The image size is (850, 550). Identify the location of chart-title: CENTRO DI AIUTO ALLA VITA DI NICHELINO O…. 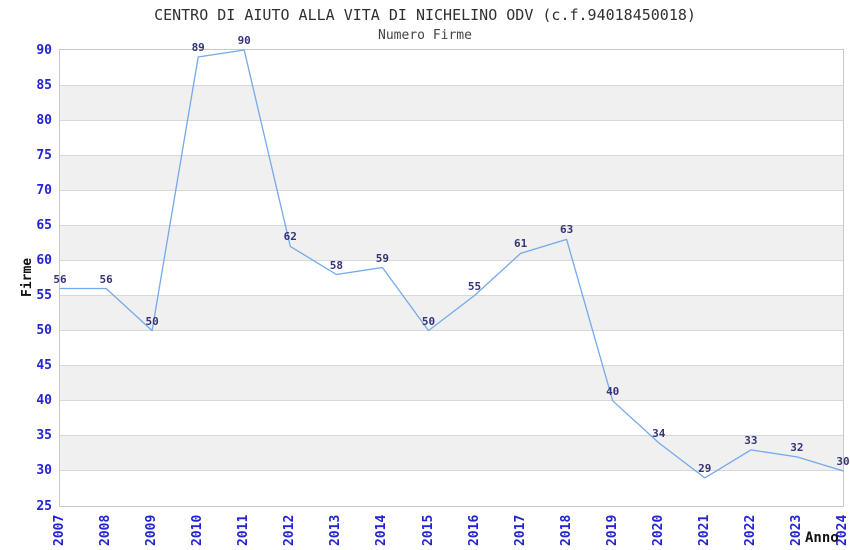
(425, 15).